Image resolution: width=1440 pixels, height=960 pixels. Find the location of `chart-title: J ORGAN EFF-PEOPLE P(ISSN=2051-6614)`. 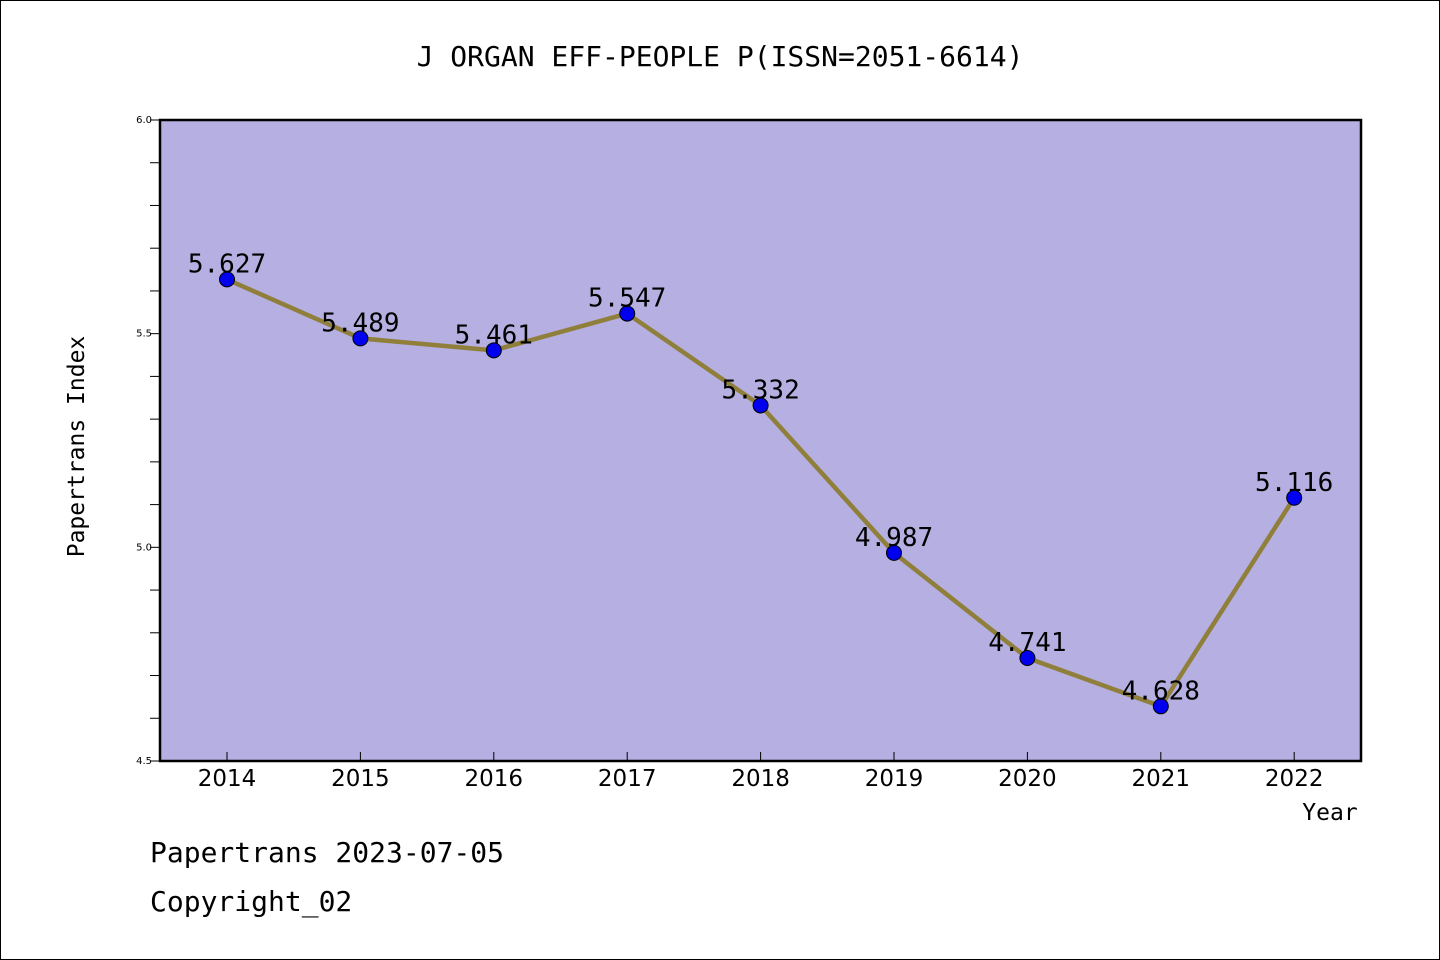

chart-title: J ORGAN EFF-PEOPLE P(ISSN=2051-6614) is located at coordinates (720, 56).